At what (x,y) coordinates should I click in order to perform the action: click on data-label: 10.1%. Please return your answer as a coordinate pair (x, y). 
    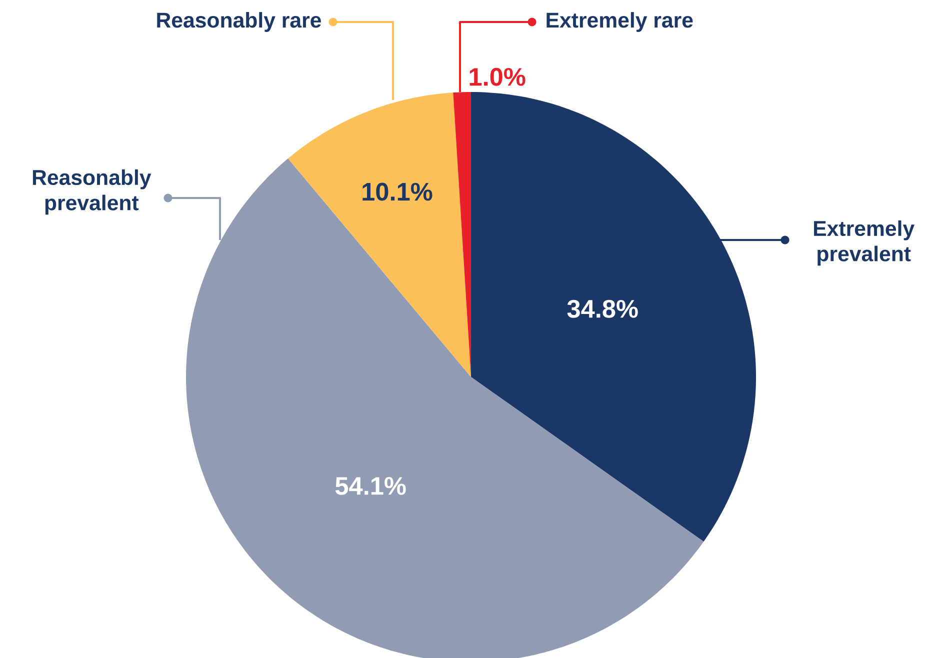
    Looking at the image, I should click on (397, 191).